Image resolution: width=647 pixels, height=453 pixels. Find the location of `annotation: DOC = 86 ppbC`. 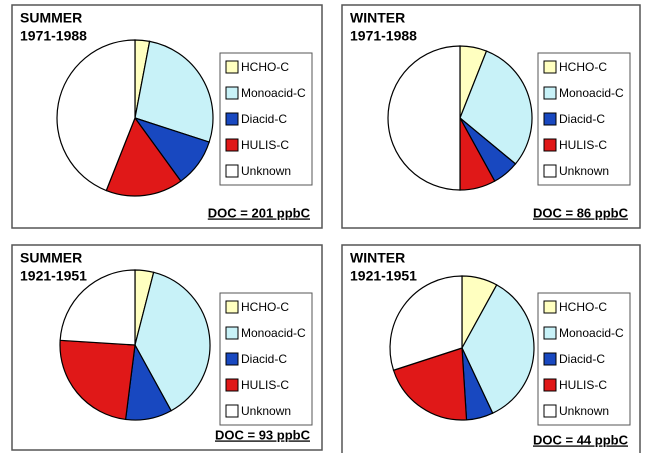

annotation: DOC = 86 ppbC is located at coordinates (581, 212).